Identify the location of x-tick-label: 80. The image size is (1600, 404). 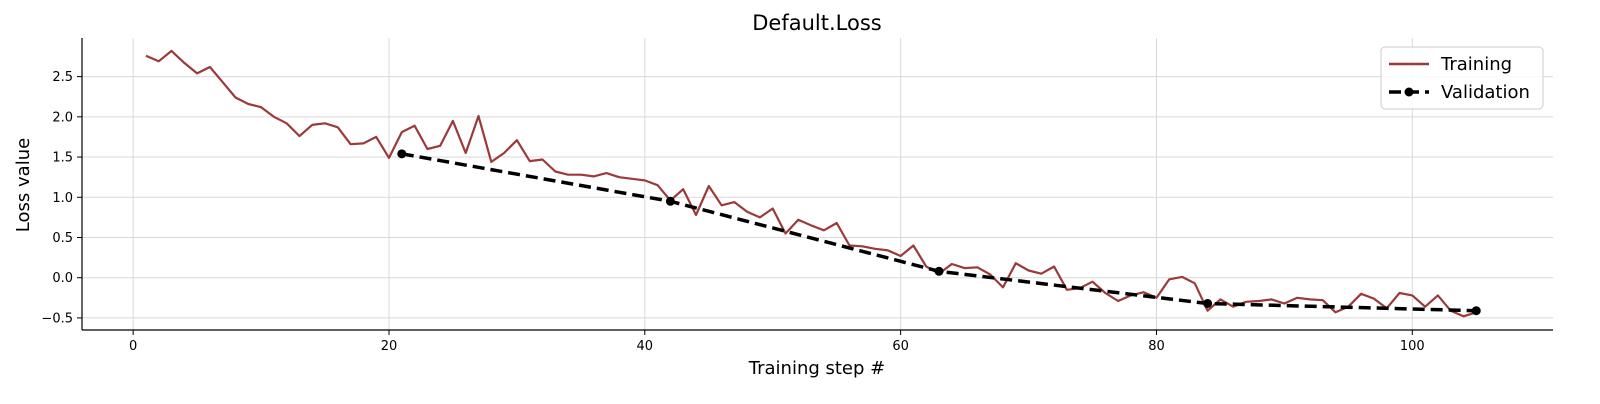
(1156, 346).